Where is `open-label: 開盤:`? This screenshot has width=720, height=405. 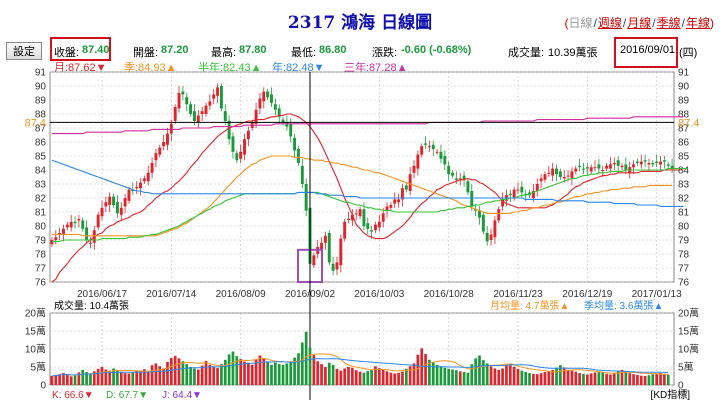
open-label: 開盤: is located at coordinates (146, 53).